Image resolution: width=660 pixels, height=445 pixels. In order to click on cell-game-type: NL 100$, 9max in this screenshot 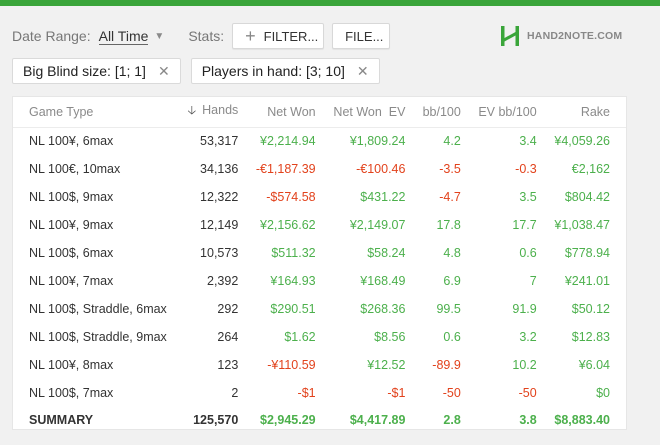, I will do `click(71, 197)`.